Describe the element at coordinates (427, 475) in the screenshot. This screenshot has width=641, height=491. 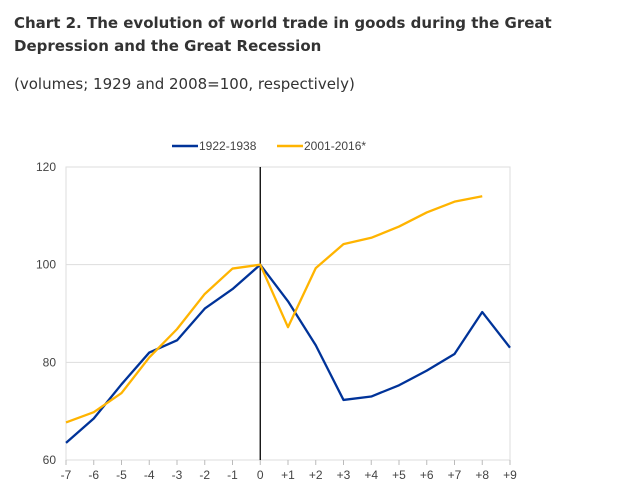
I see `x-tick-label: +6` at that location.